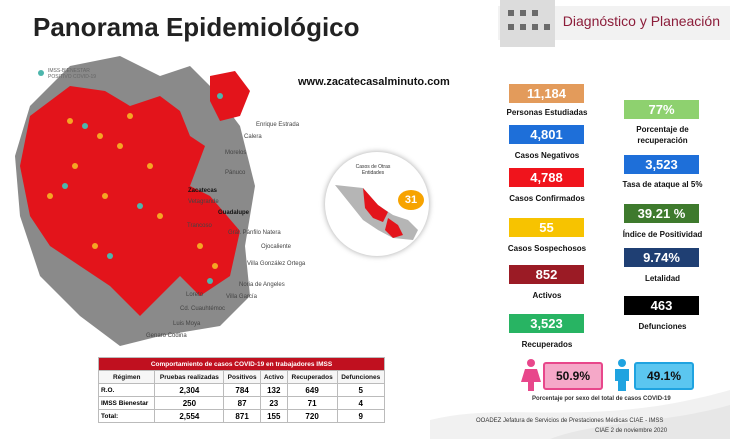 The height and width of the screenshot is (439, 730). I want to click on footer-line-2: CIAE 2 de noviembre 2020, so click(631, 431).